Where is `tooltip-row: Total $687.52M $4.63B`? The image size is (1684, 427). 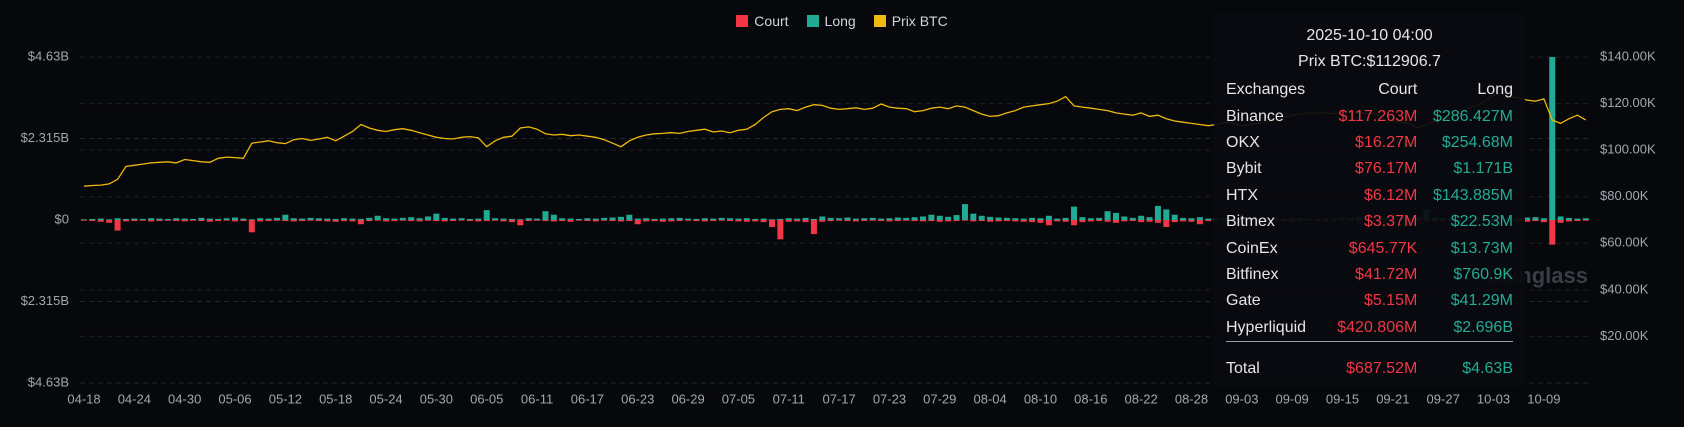
tooltip-row: Total $687.52M $4.63B is located at coordinates (1369, 369).